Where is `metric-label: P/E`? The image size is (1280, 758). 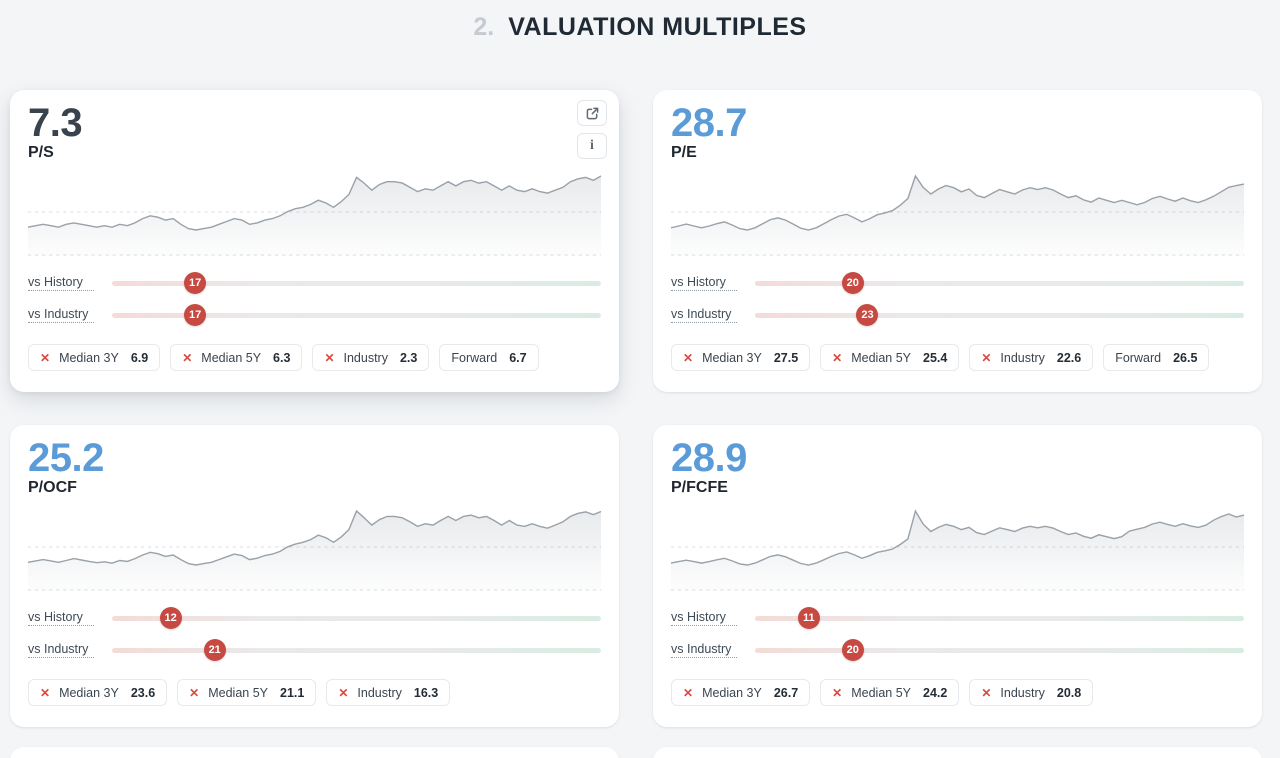 metric-label: P/E is located at coordinates (684, 152).